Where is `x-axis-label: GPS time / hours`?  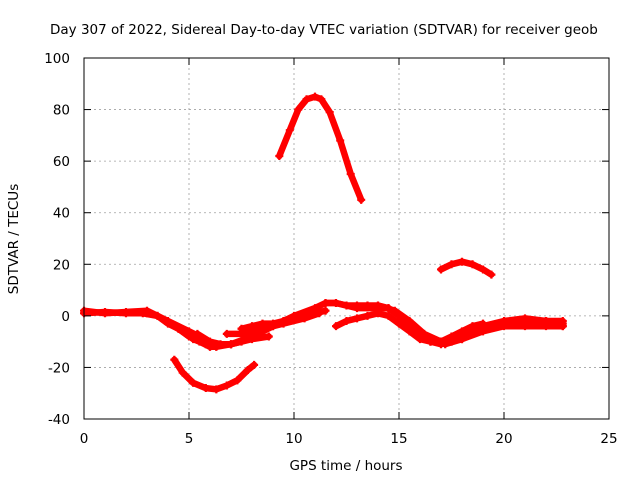 x-axis-label: GPS time / hours is located at coordinates (345, 466).